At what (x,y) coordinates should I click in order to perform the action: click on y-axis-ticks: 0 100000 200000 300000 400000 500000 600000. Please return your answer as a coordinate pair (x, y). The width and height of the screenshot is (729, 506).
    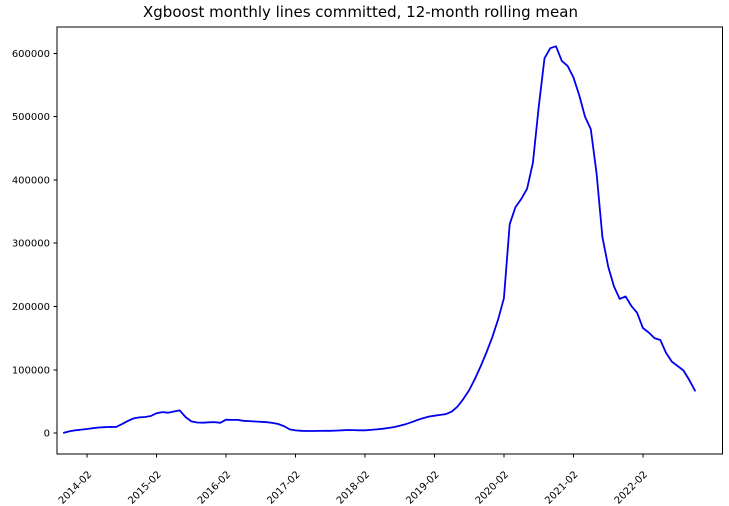
    Looking at the image, I should click on (34, 244).